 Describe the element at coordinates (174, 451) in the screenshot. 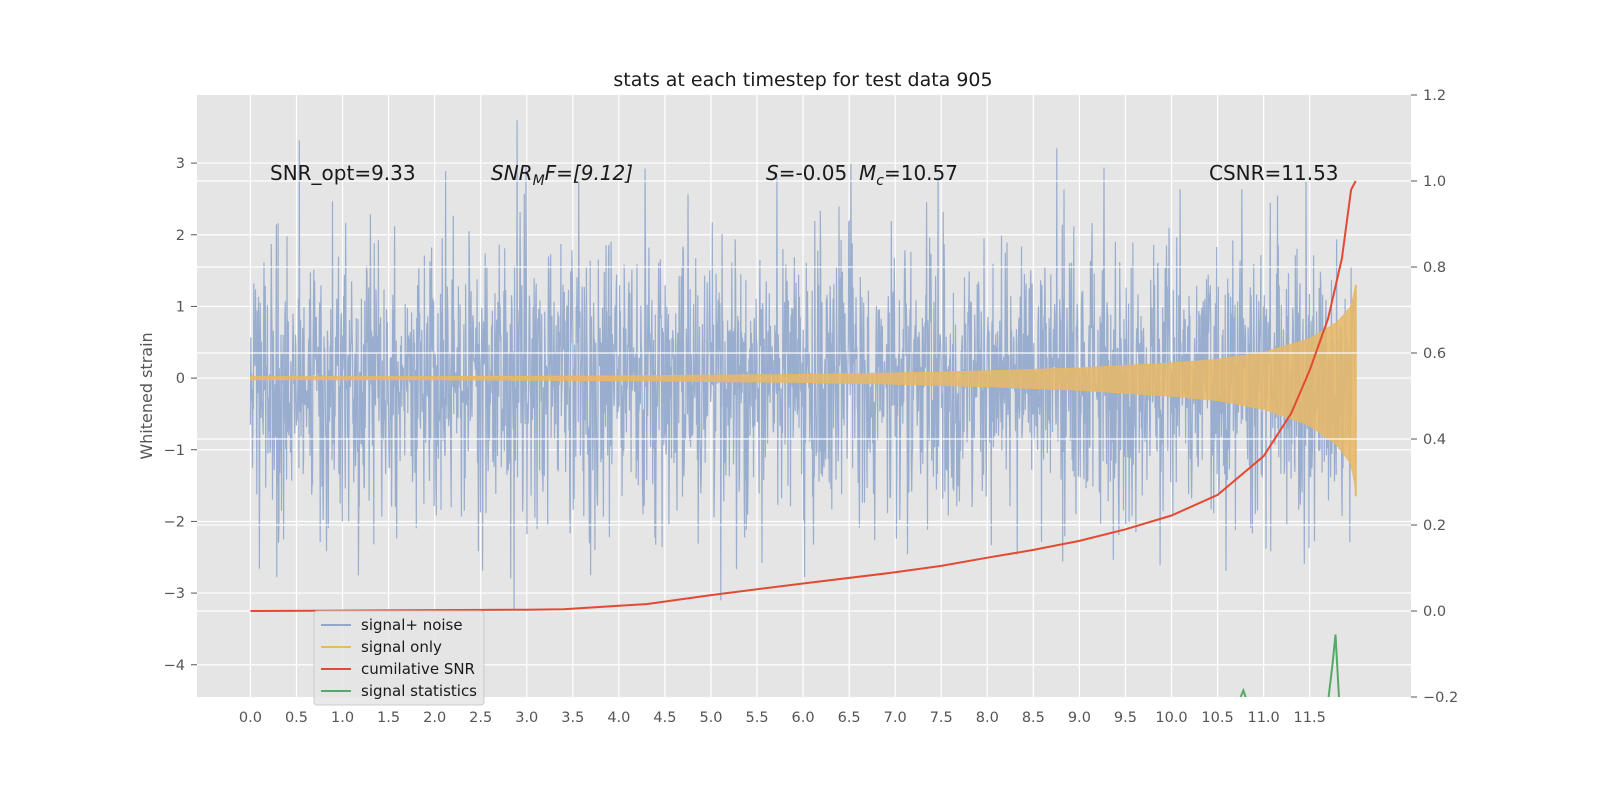

I see `y-tick-label: −1` at that location.